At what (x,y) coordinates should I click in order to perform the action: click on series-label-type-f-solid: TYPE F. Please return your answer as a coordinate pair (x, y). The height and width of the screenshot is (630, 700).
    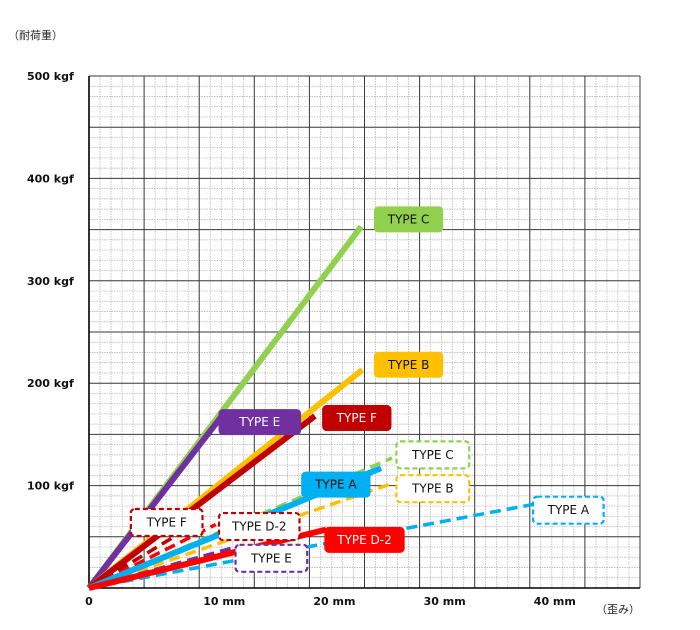
    Looking at the image, I should click on (357, 418).